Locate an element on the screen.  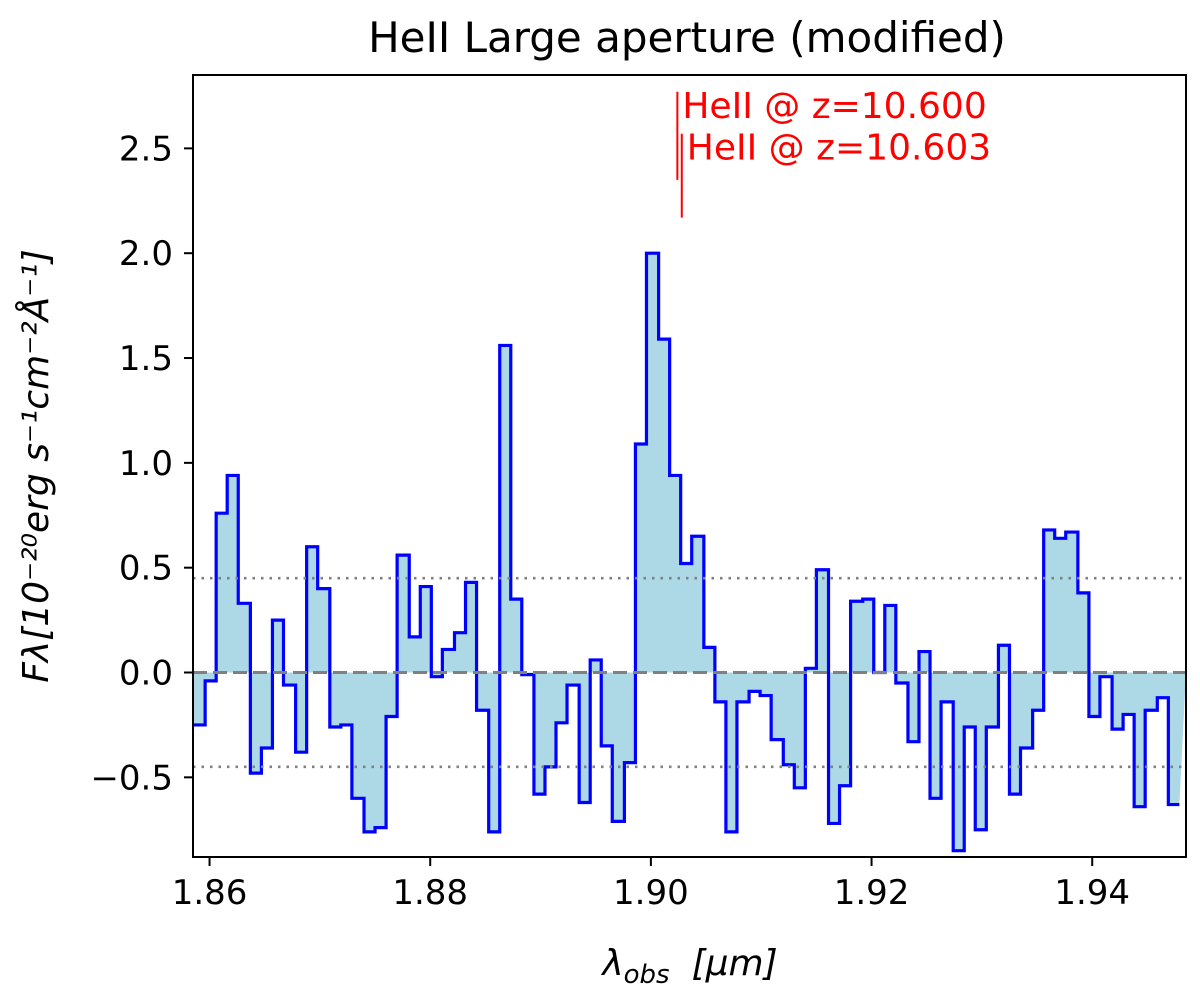
x-tick-label: 1.86 is located at coordinates (210, 893).